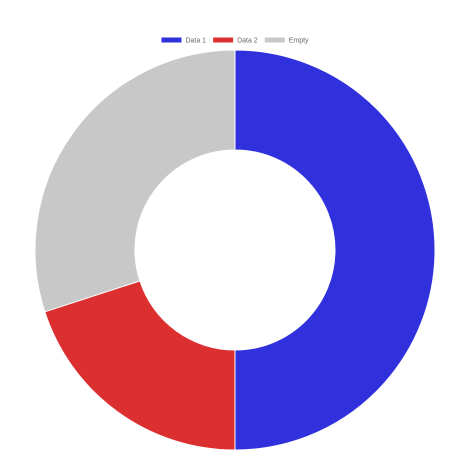  Describe the element at coordinates (195, 41) in the screenshot. I see `legend-label-data-1: Data 1` at that location.